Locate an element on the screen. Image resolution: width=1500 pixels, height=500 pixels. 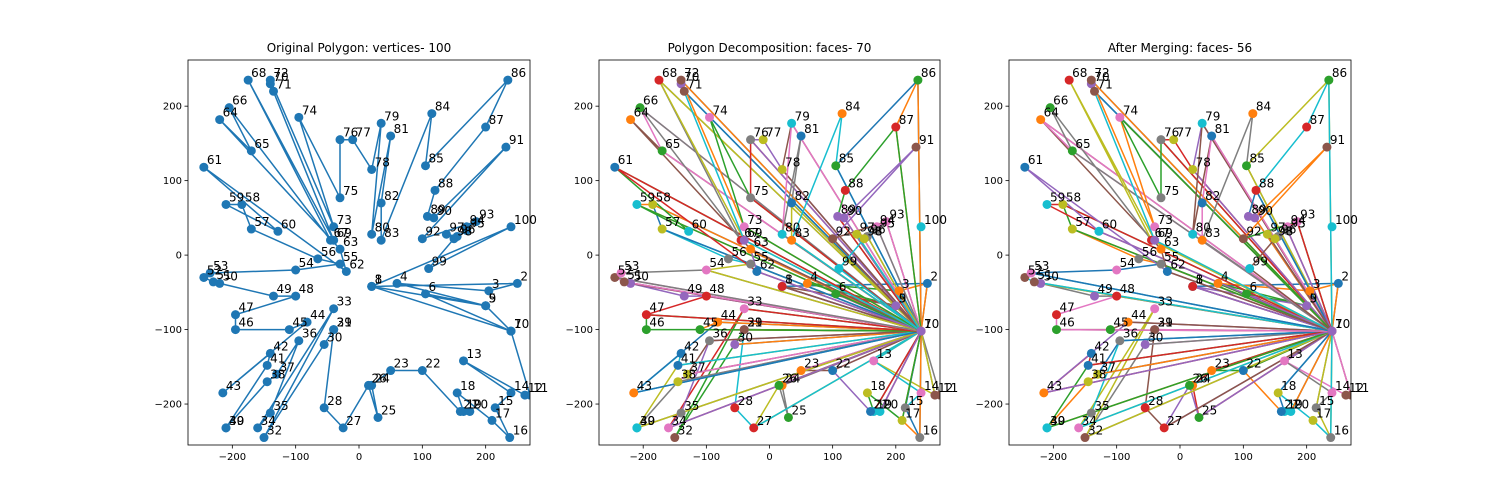
vertex-label: 99 is located at coordinates (849, 262).